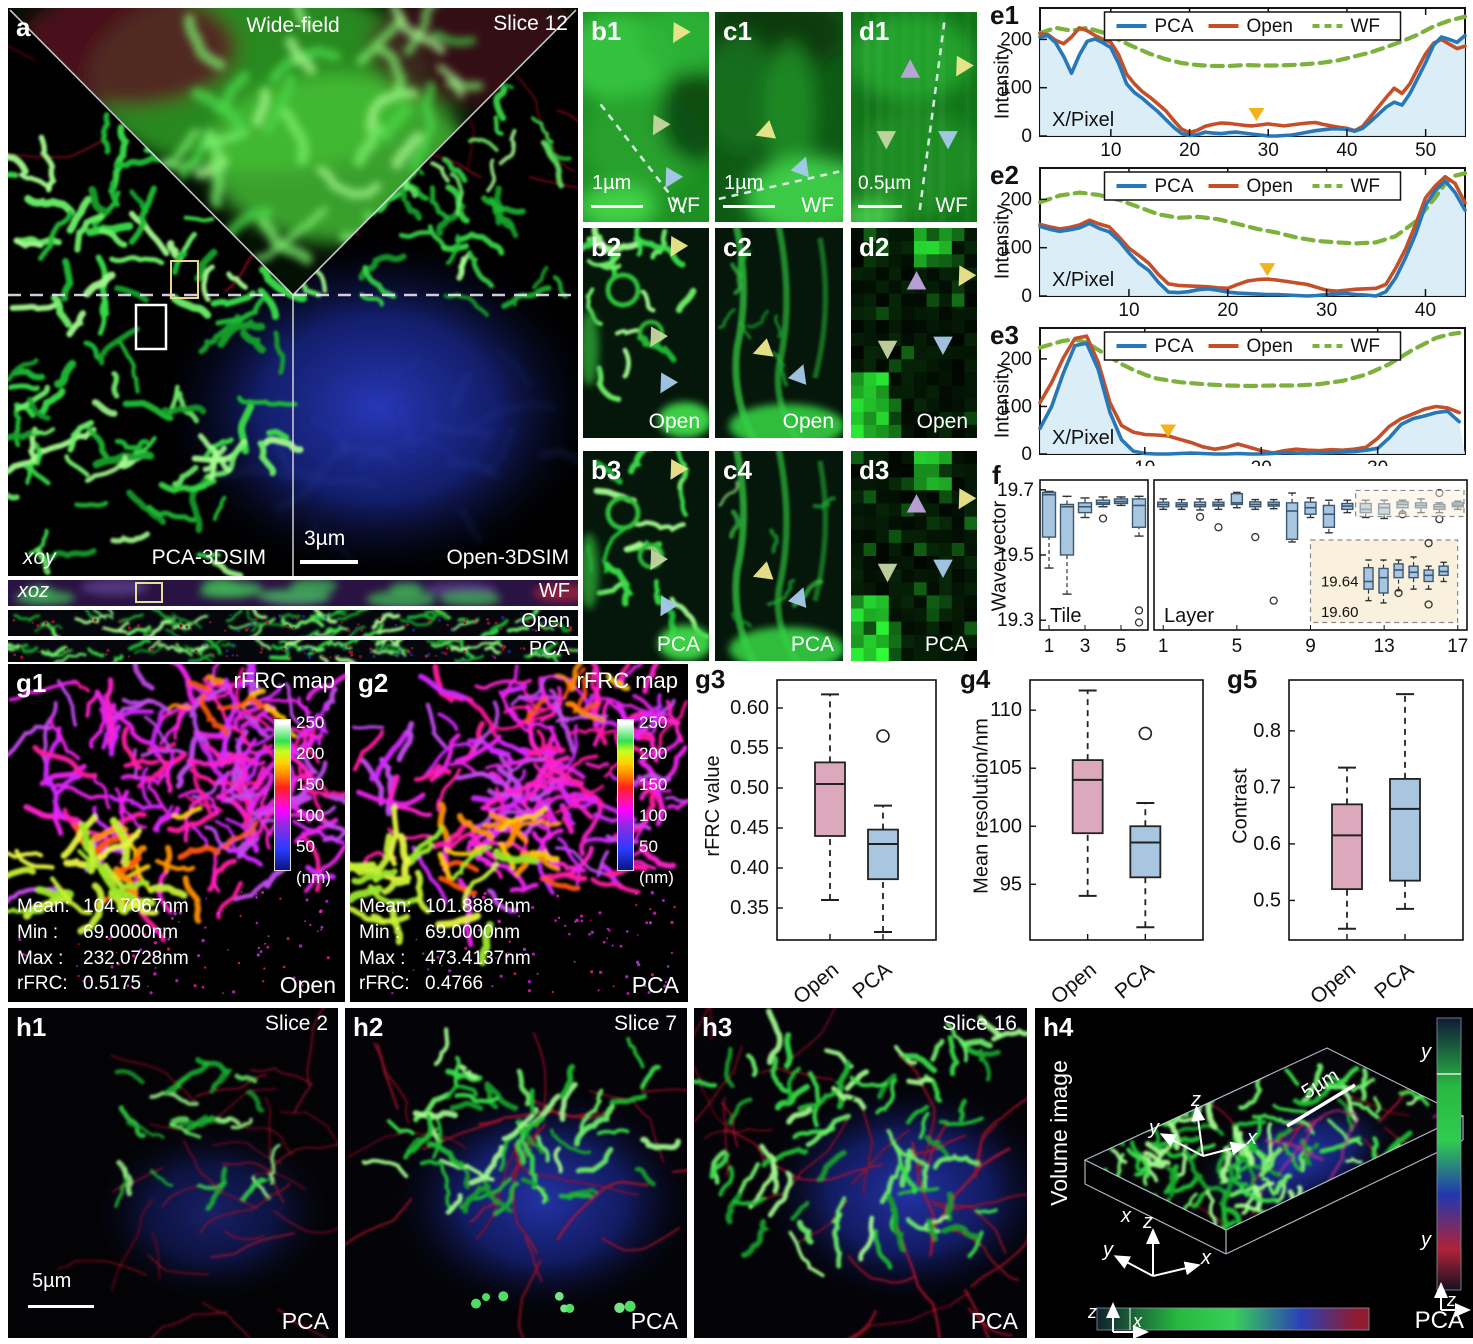 This screenshot has height=1344, width=1473. Describe the element at coordinates (1004, 335) in the screenshot. I see `chart-e3-label: e3` at that location.